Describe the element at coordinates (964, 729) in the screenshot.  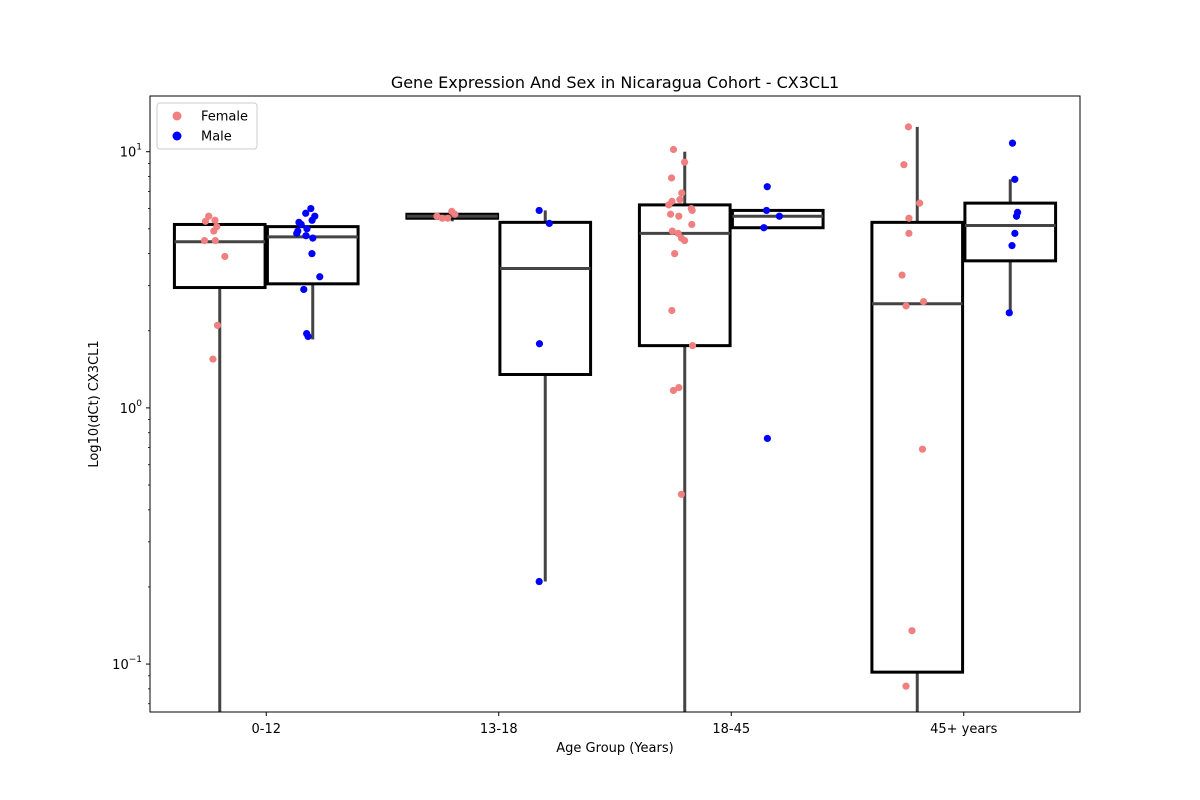
I see `x-tick-label: 45+ years` at that location.